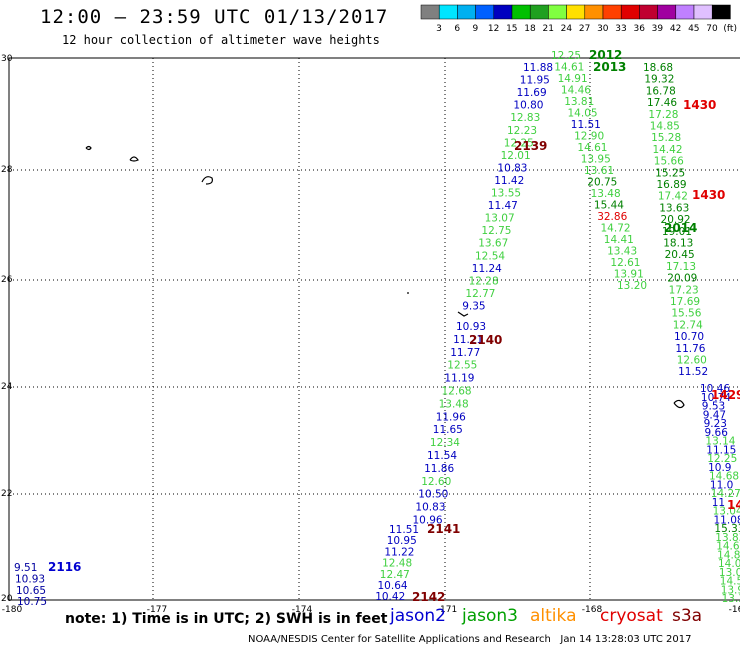 The image size is (740, 650). What do you see at coordinates (592, 148) in the screenshot?
I see `wave-height-value: 14.61` at bounding box center [592, 148].